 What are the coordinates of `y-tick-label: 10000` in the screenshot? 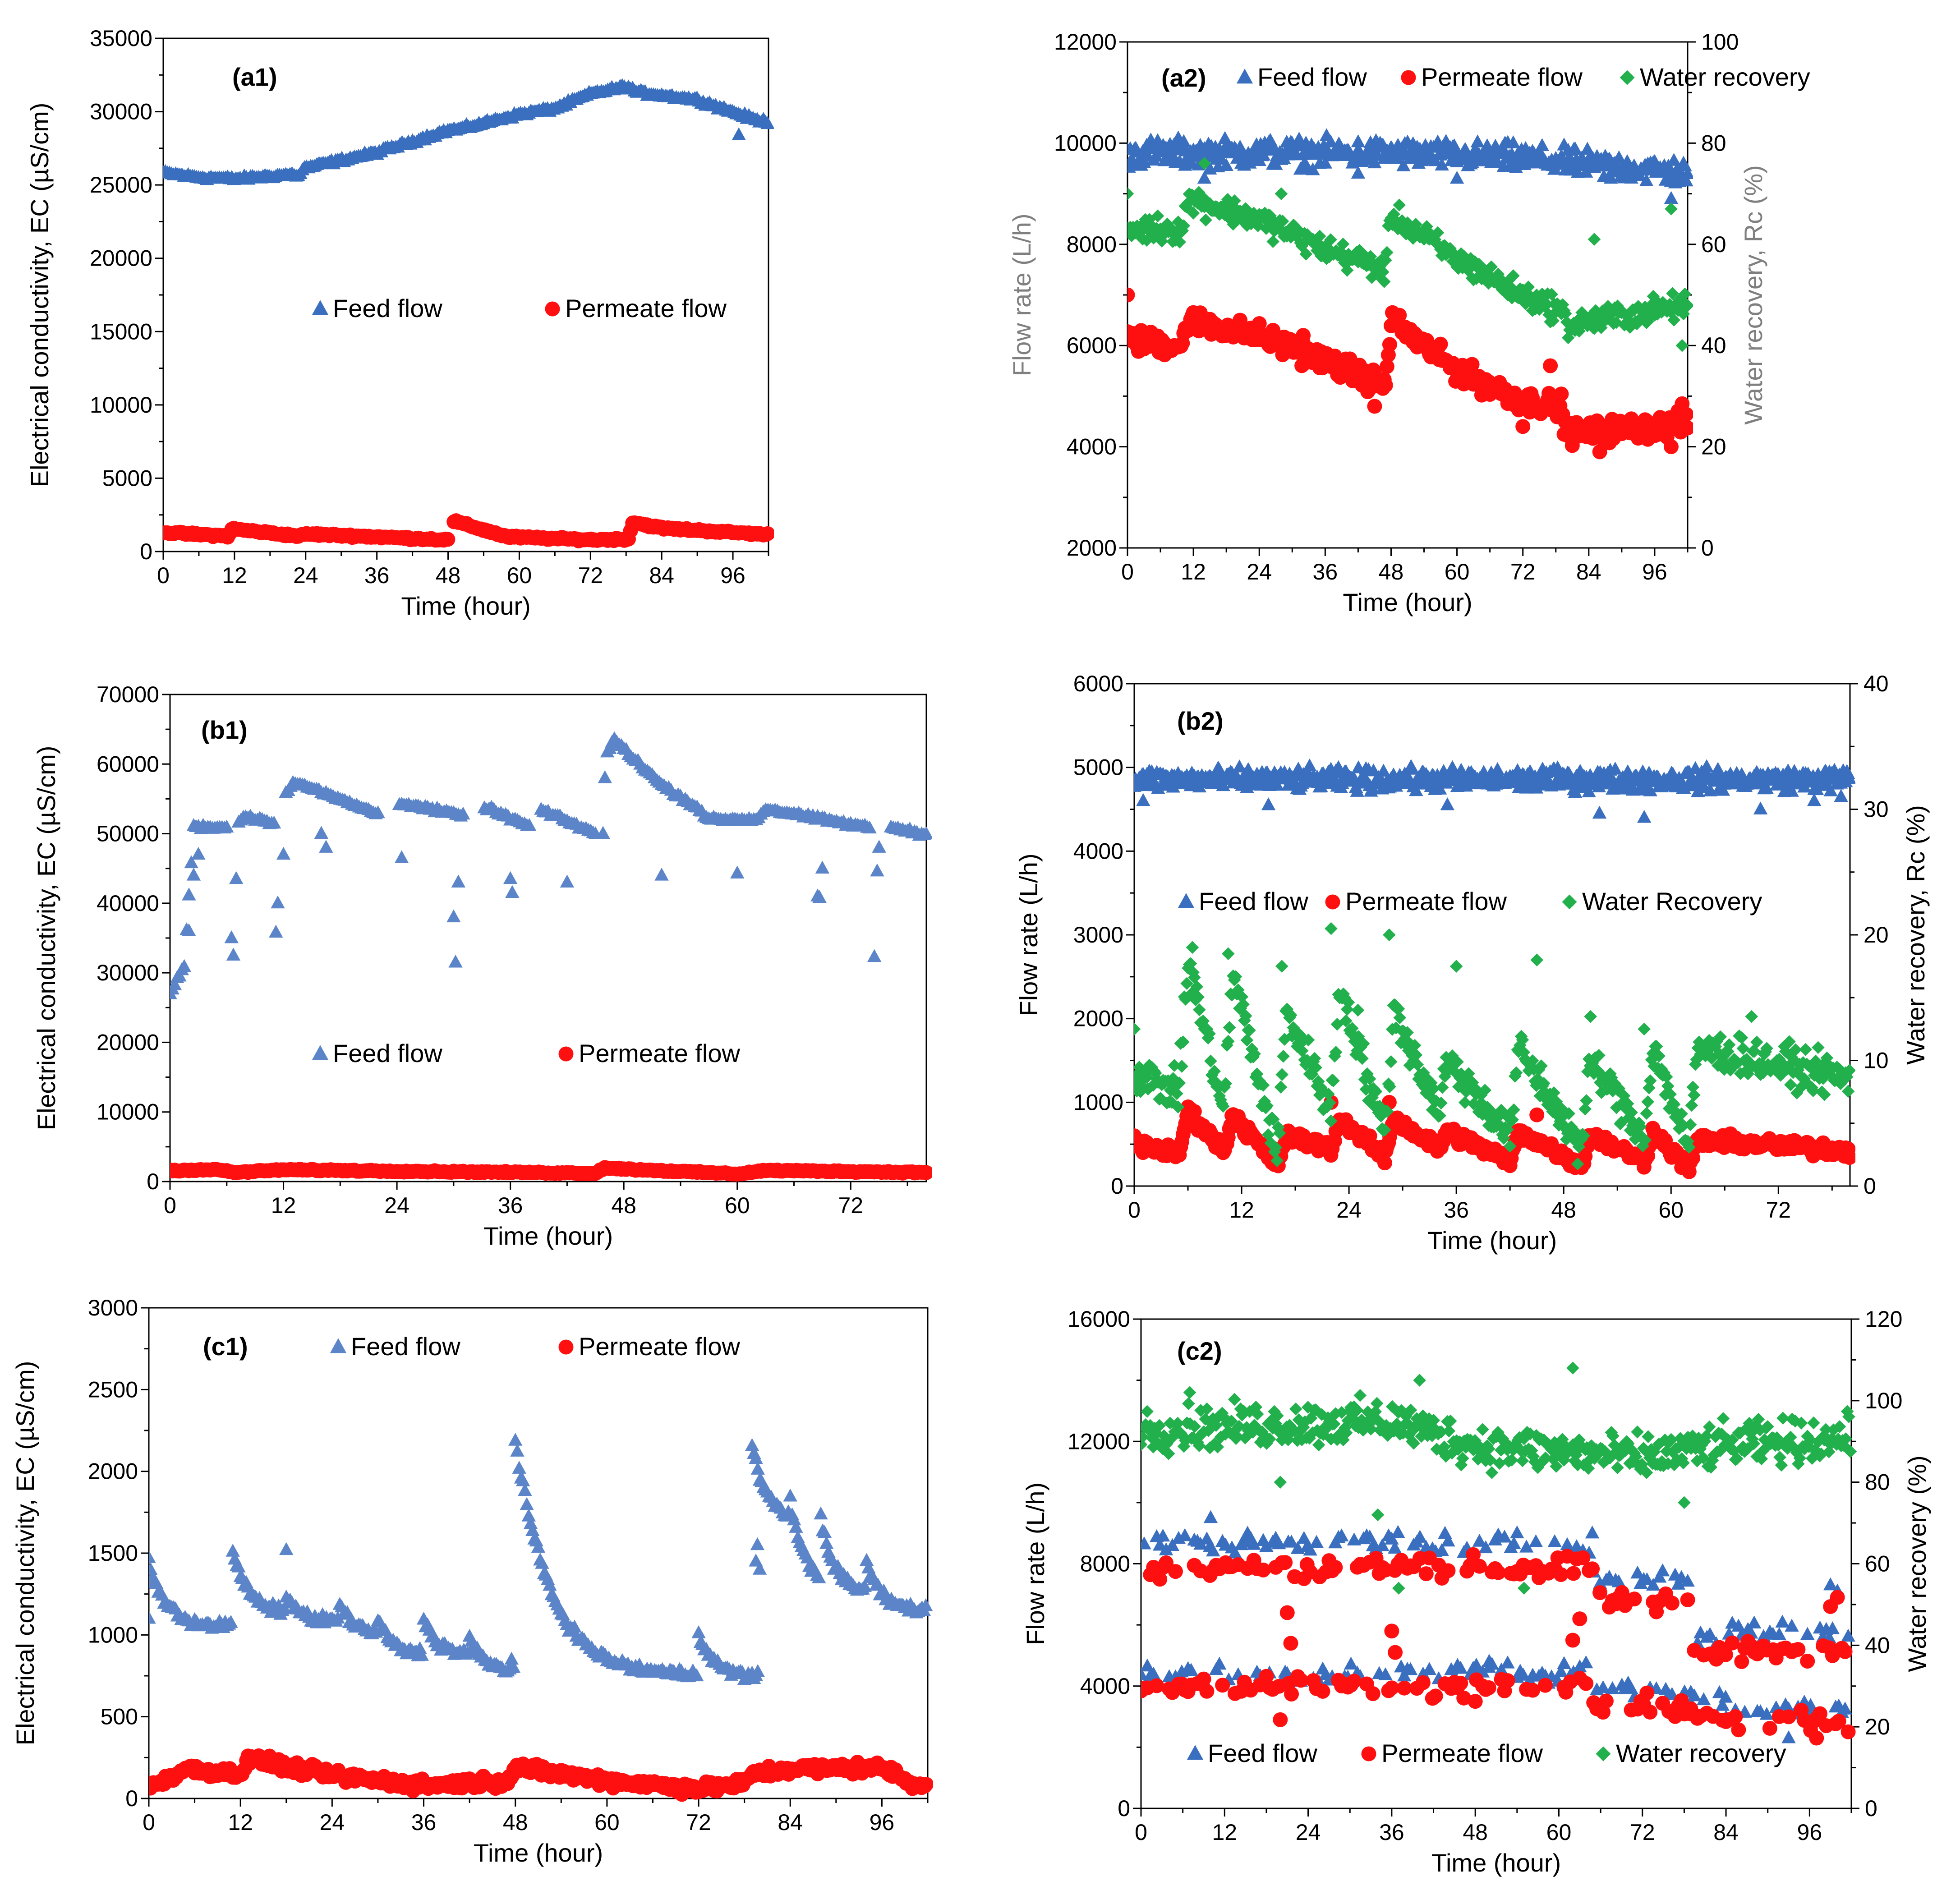 It's located at (121, 405).